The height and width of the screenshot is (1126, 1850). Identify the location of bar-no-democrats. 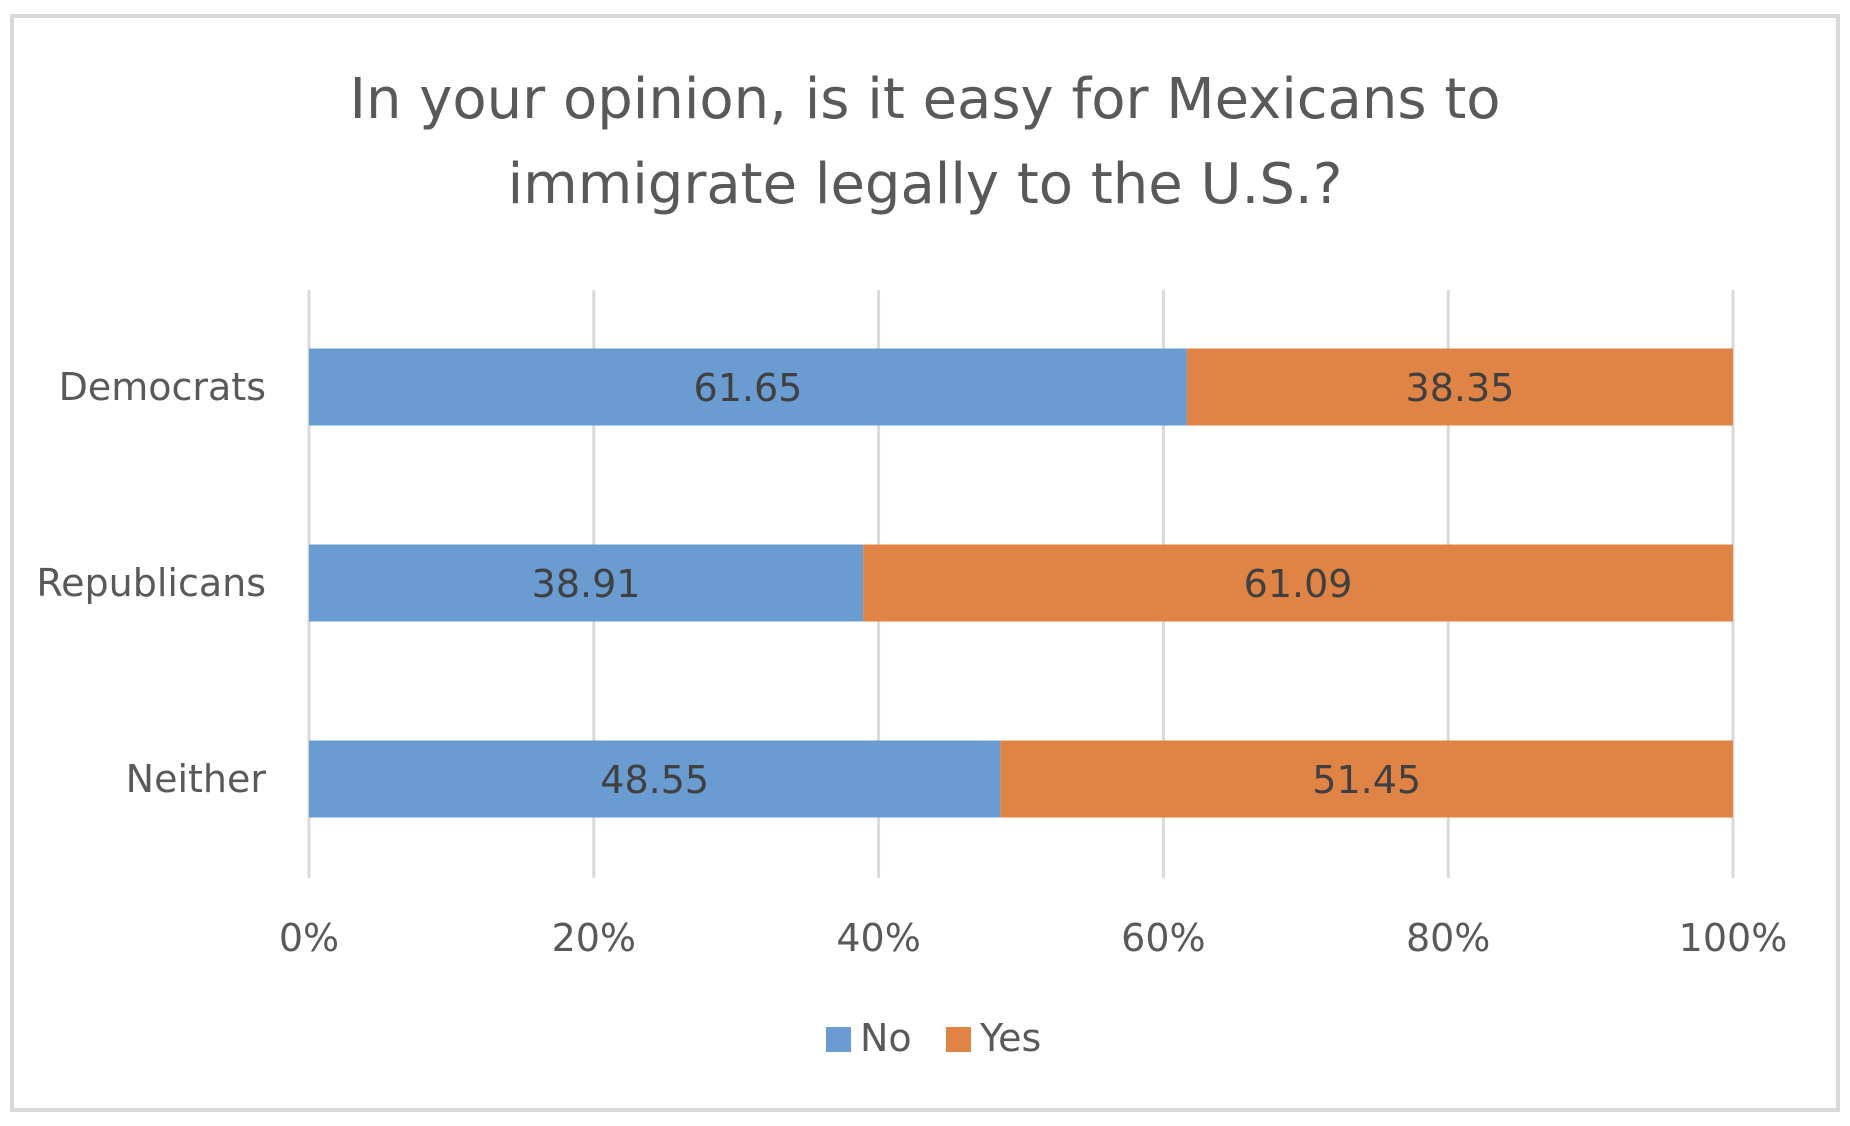
(748, 387).